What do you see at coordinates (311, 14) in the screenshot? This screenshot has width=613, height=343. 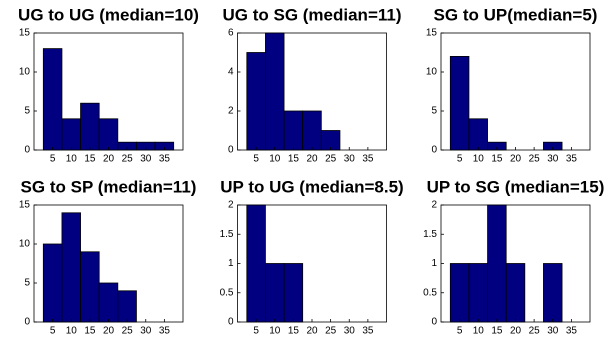 I see `chart-title: UG to SG (median=11)` at bounding box center [311, 14].